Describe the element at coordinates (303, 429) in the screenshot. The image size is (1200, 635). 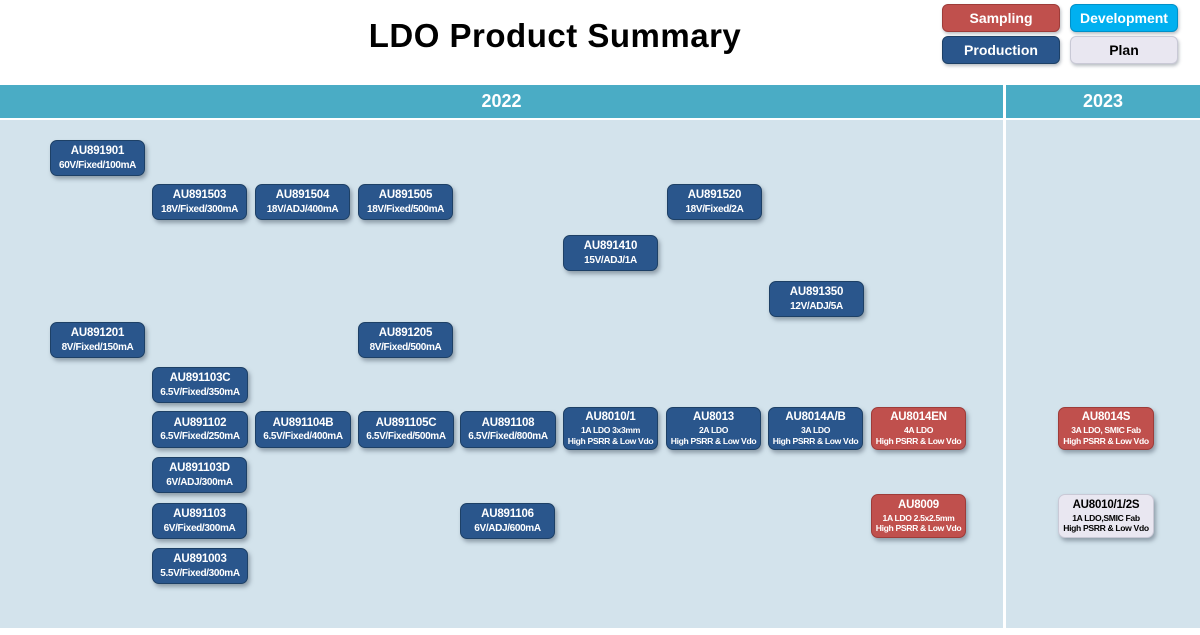
I see `product-box-au891104b: AU891104B 6.5V/Fixed/400mA` at that location.